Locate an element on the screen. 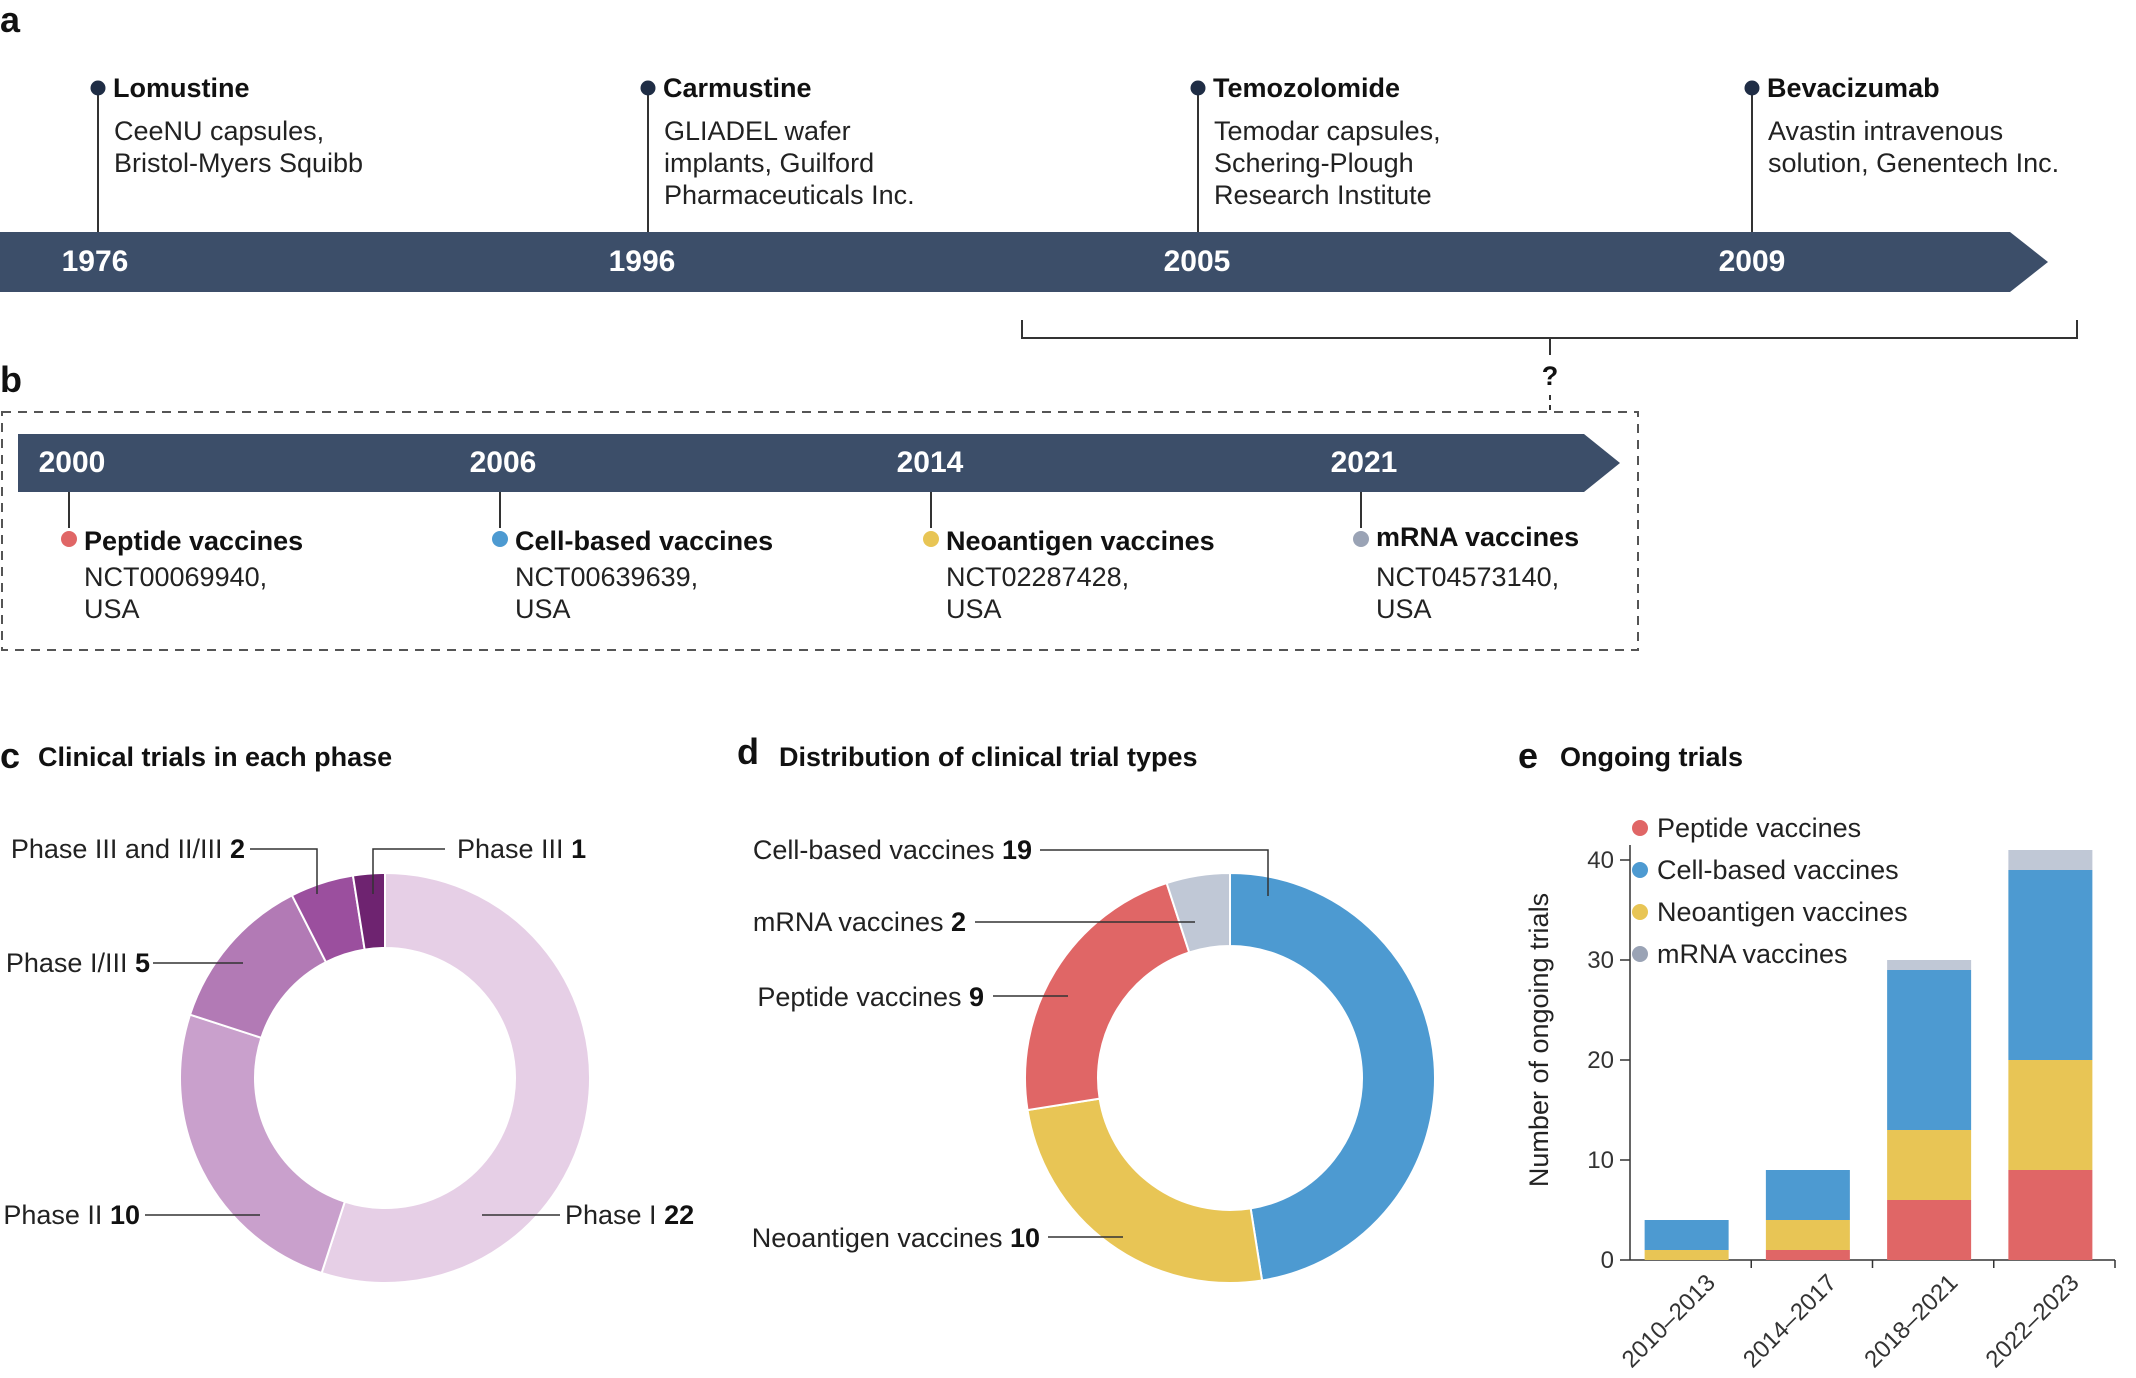  timeline-a-event-detail: Avastin intravenous is located at coordinates (1885, 131).